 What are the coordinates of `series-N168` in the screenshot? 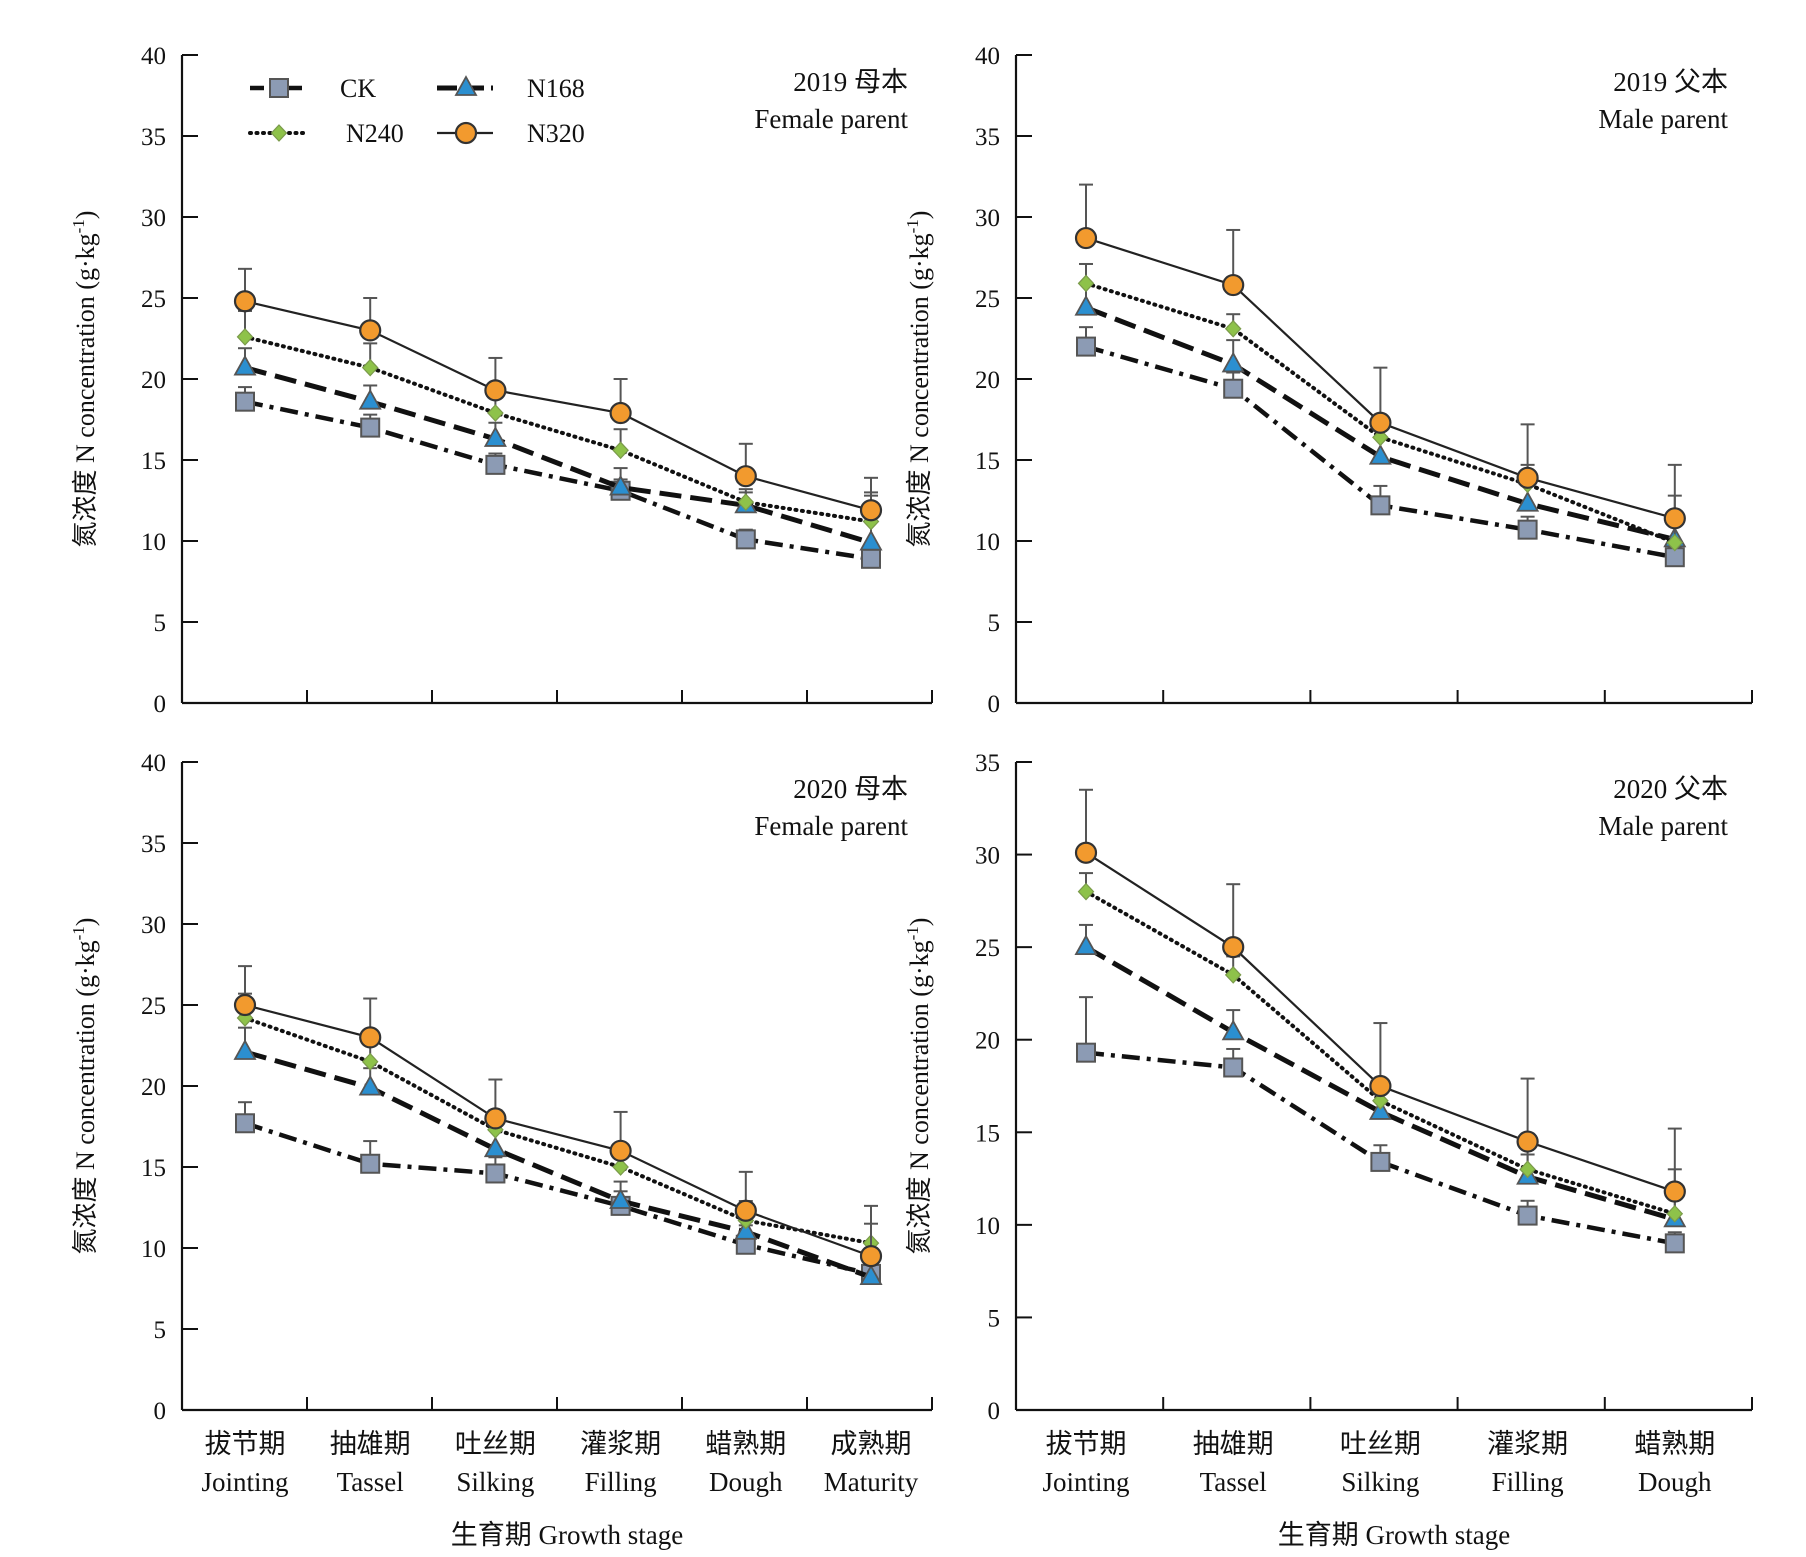 It's located at (558, 449).